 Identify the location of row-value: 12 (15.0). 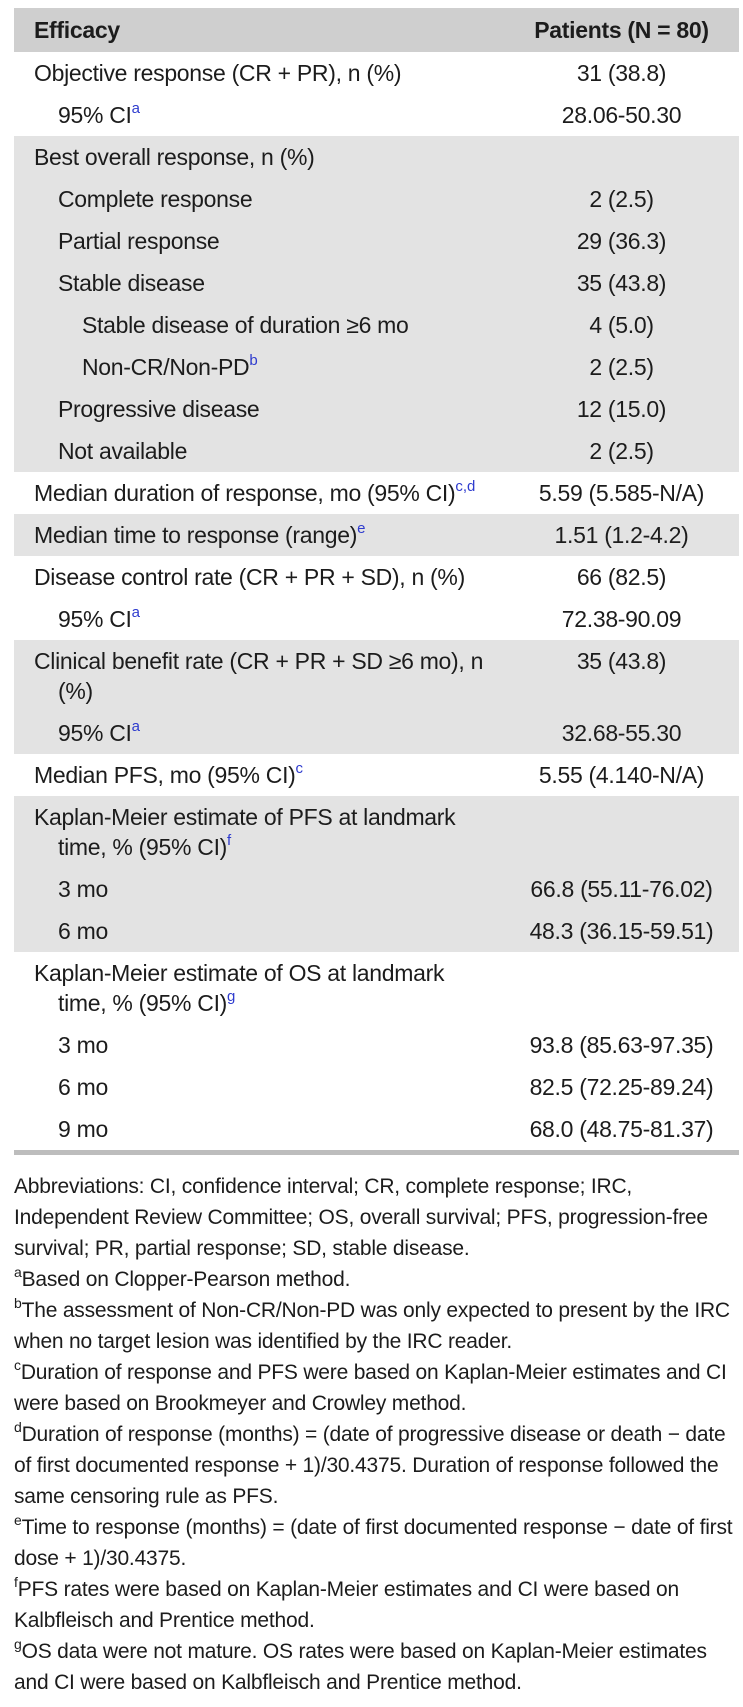
(621, 409).